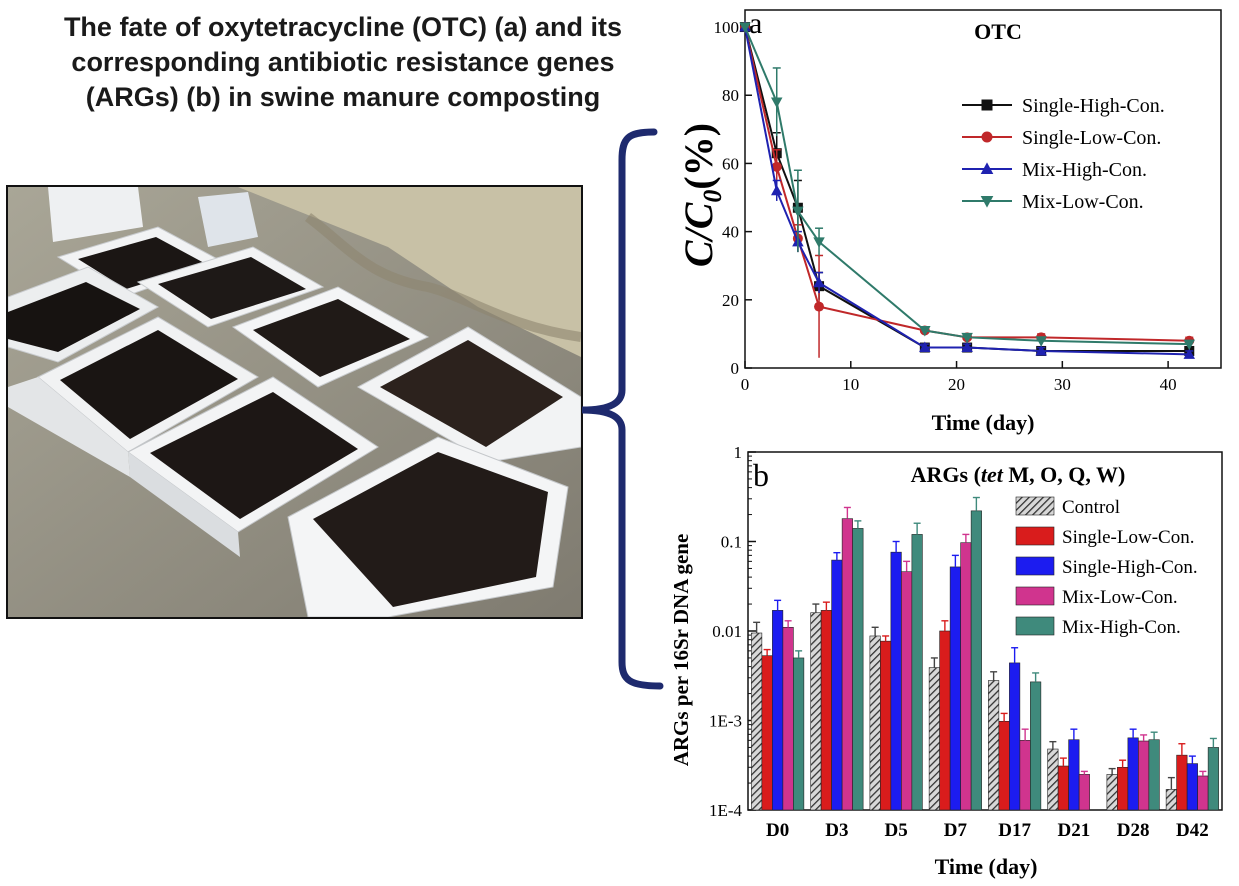 This screenshot has width=1239, height=886. What do you see at coordinates (1084, 170) in the screenshot?
I see `chart-a-legend-label-mix-high-con: Mix-High-Con.` at bounding box center [1084, 170].